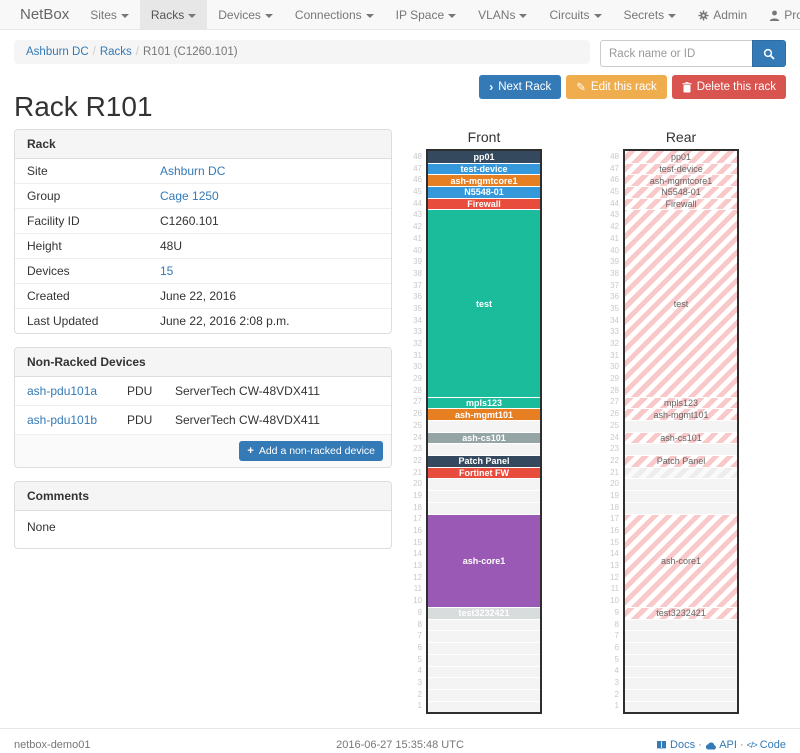  What do you see at coordinates (115, 52) in the screenshot?
I see `breadcrumb-link: Racks` at bounding box center [115, 52].